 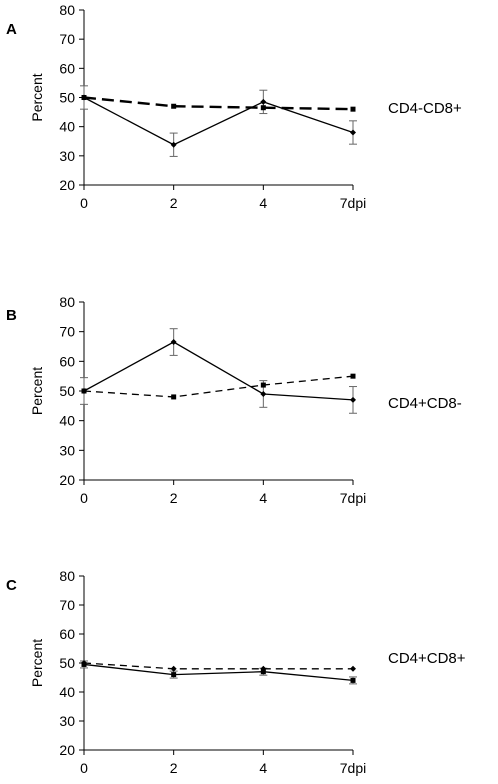 I want to click on panel-label: A, so click(x=11, y=29).